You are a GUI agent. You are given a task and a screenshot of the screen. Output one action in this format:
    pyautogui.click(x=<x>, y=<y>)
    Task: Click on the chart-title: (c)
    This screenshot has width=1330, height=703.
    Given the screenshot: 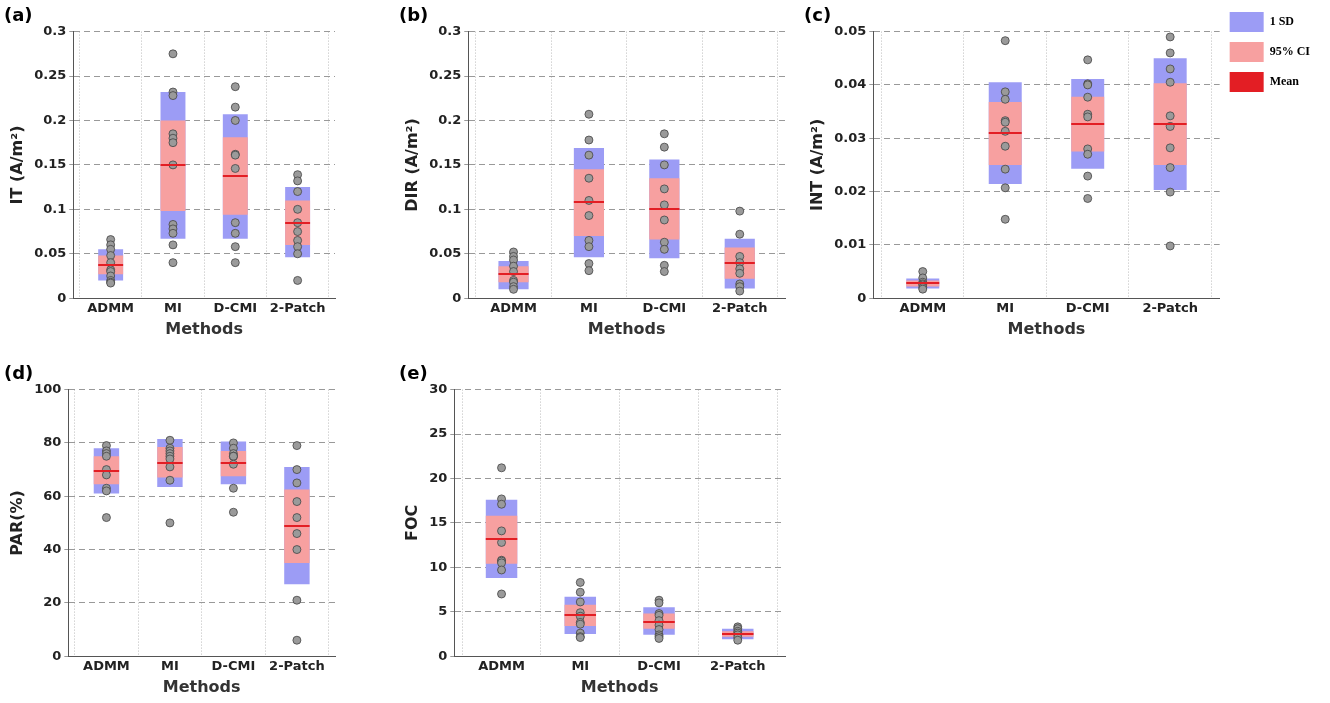 What is the action you would take?
    pyautogui.click(x=818, y=15)
    